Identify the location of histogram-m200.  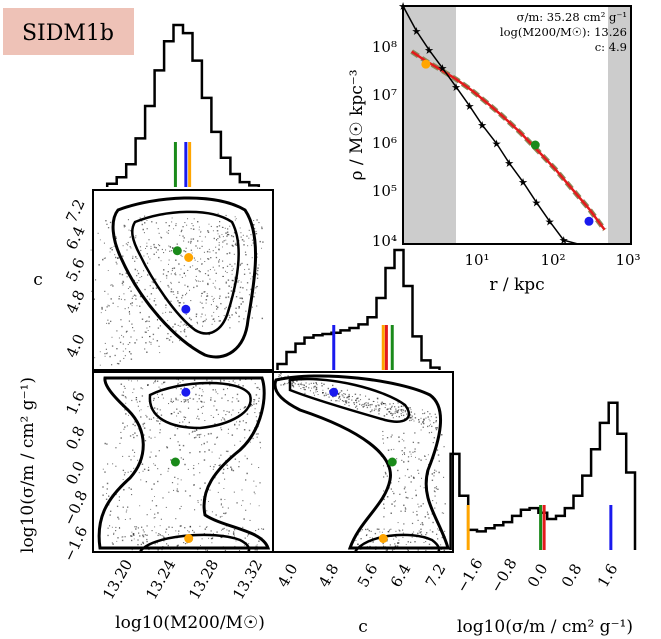
(183, 105).